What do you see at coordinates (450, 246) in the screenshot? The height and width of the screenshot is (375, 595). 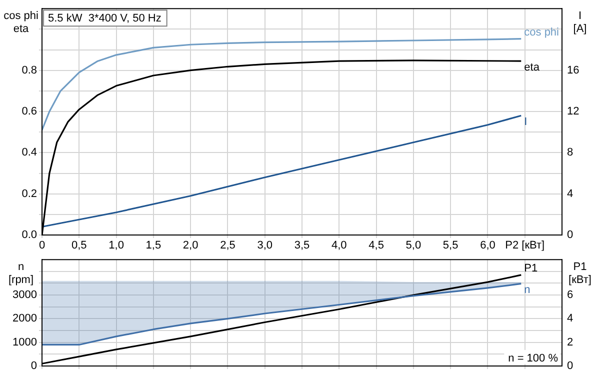 I see `x-tick-label: 5,5` at bounding box center [450, 246].